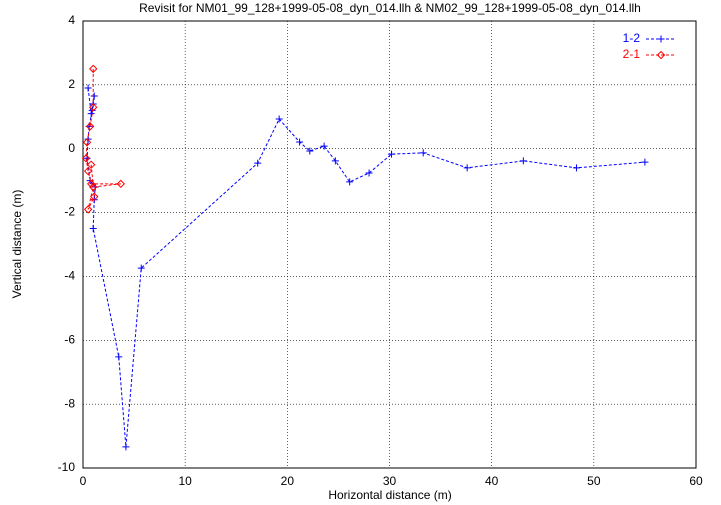  I want to click on x-tick-label: 50, so click(594, 481).